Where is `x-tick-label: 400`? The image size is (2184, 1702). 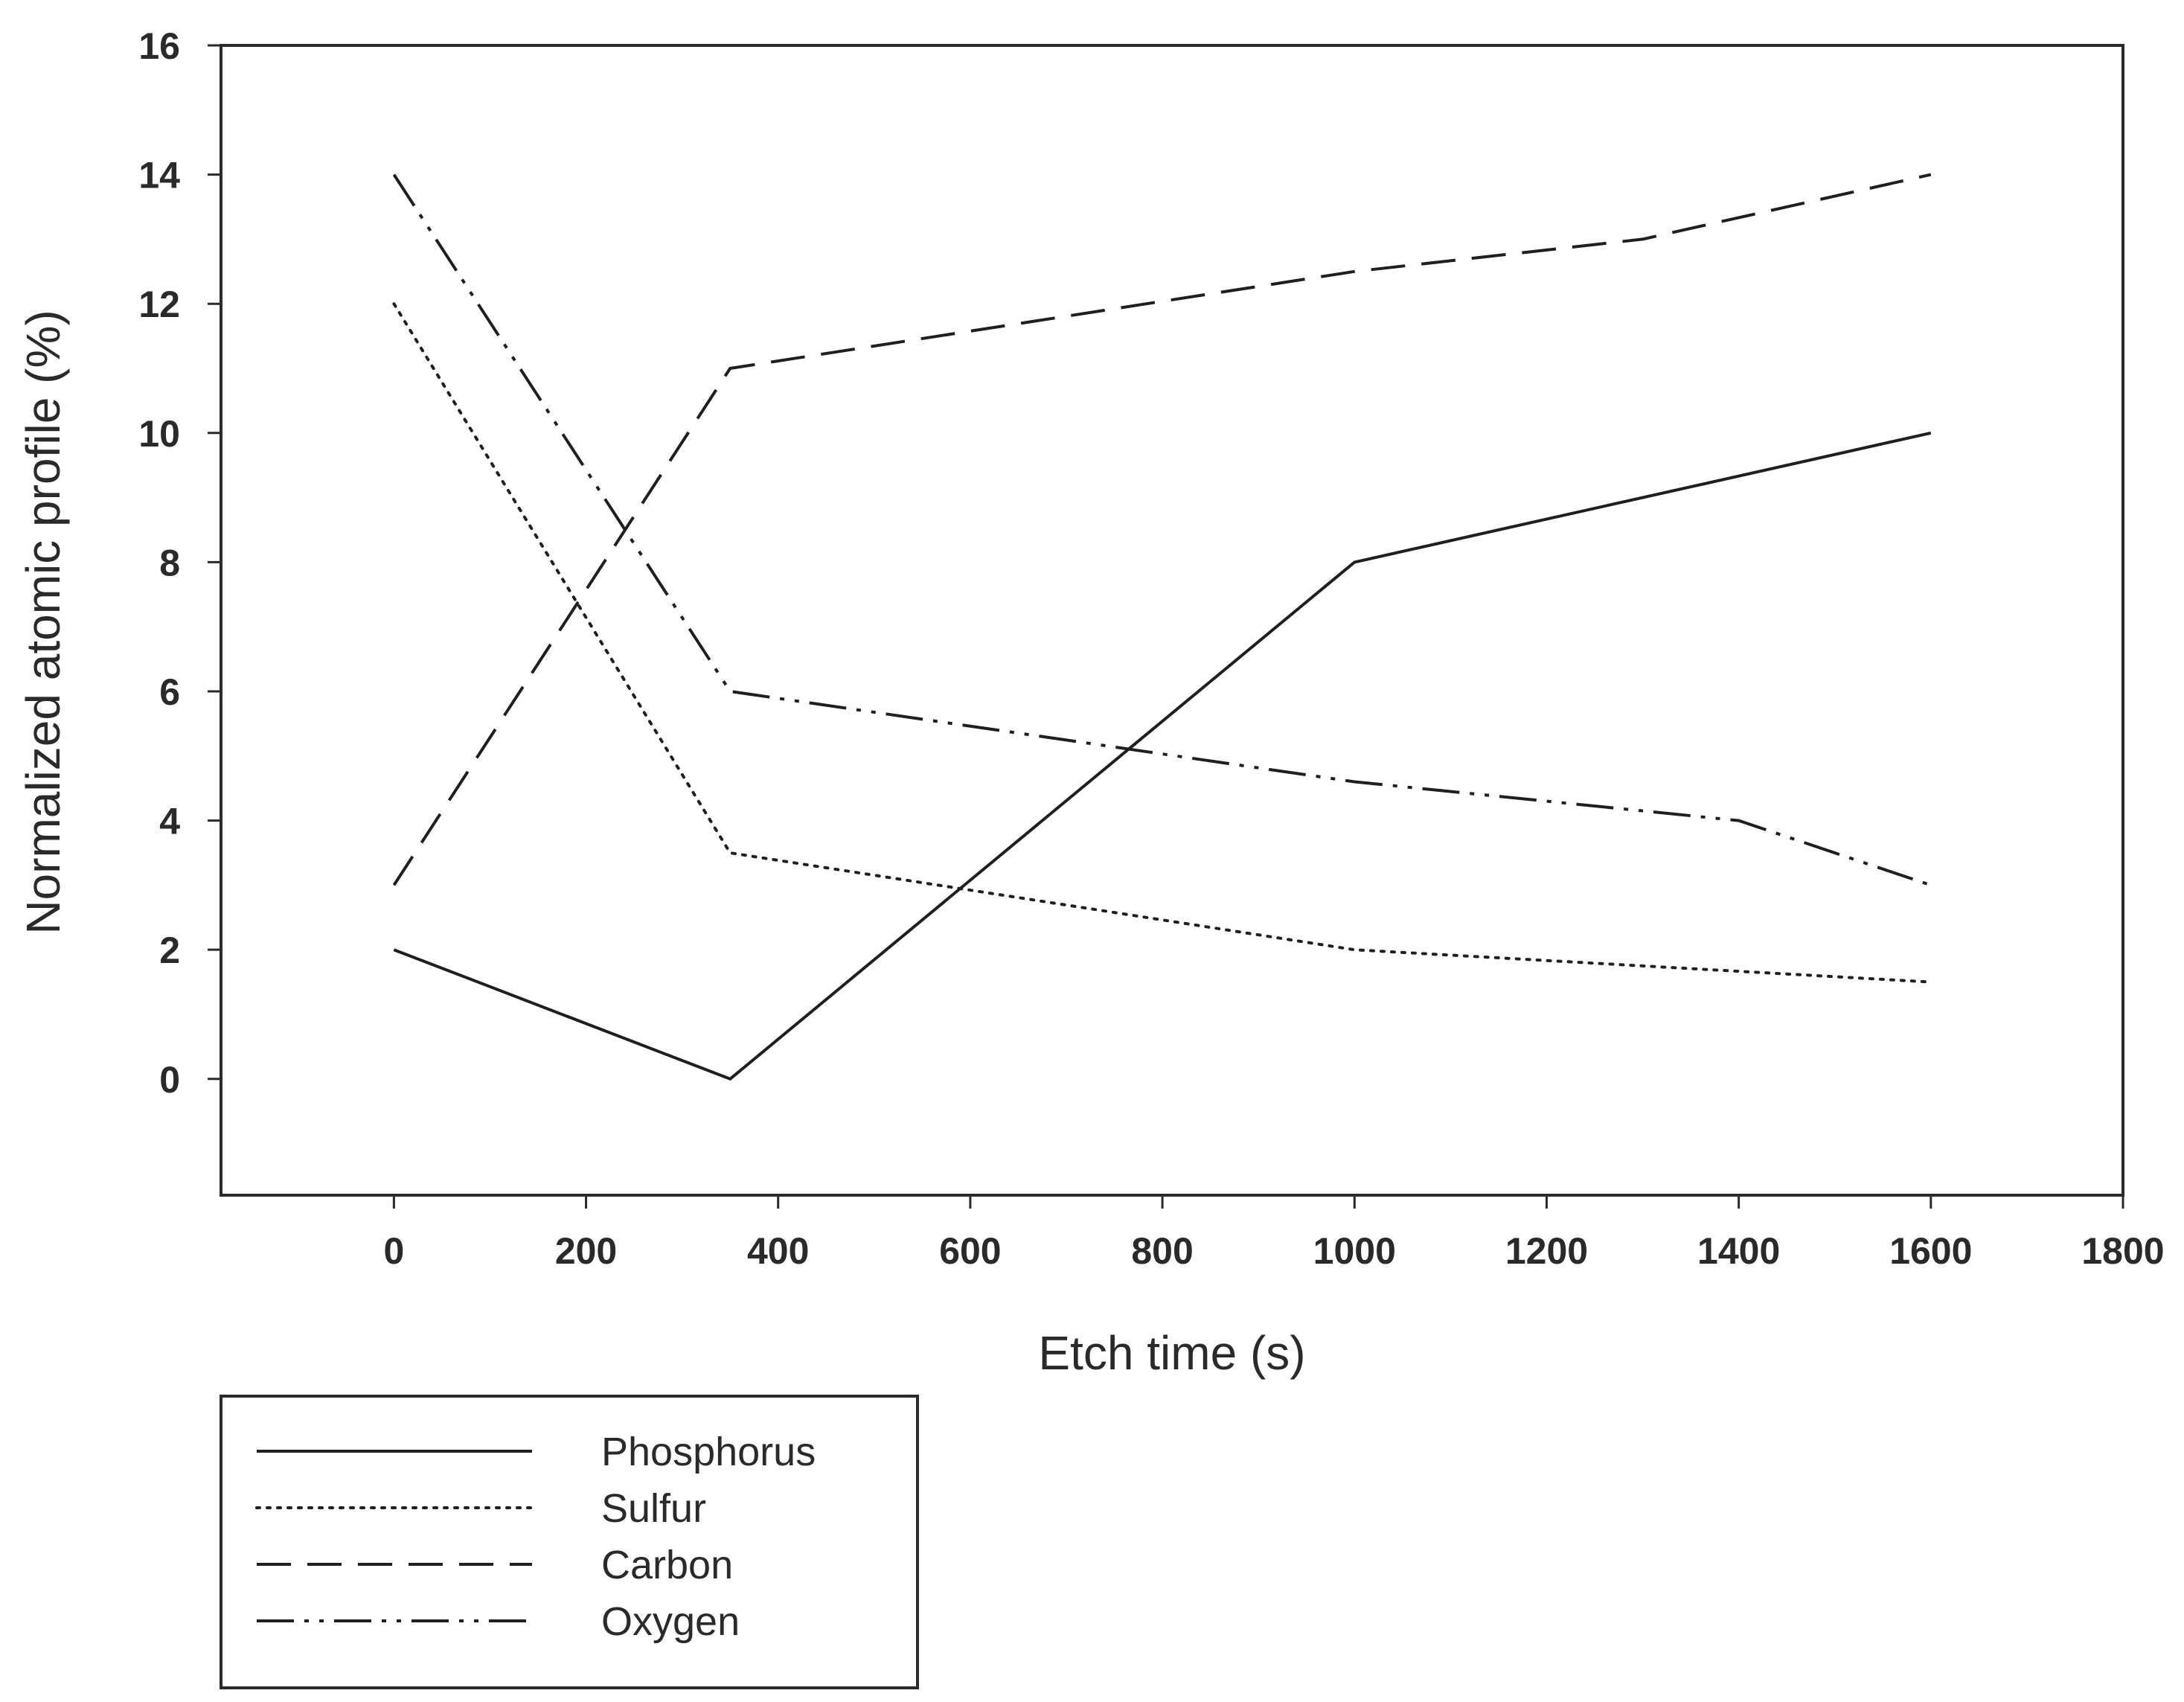 x-tick-label: 400 is located at coordinates (778, 1251).